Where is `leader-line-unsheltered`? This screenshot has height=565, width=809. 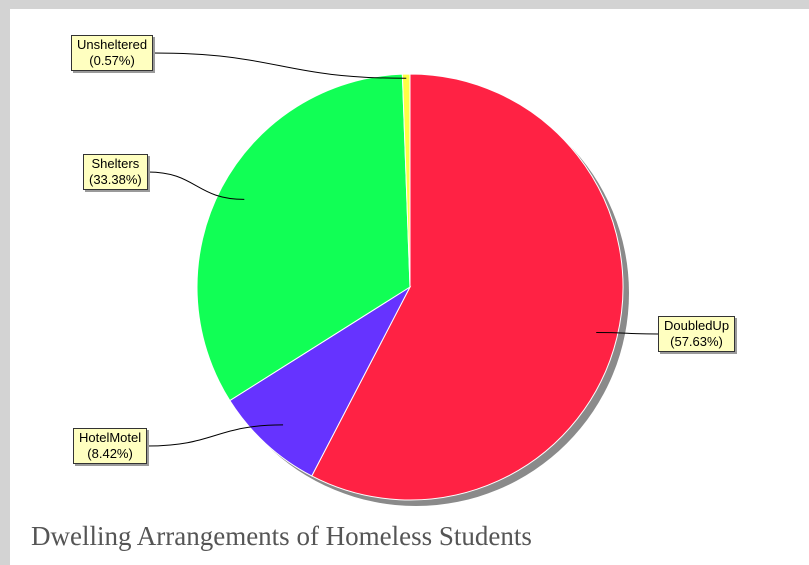
leader-line-unsheltered is located at coordinates (279, 65).